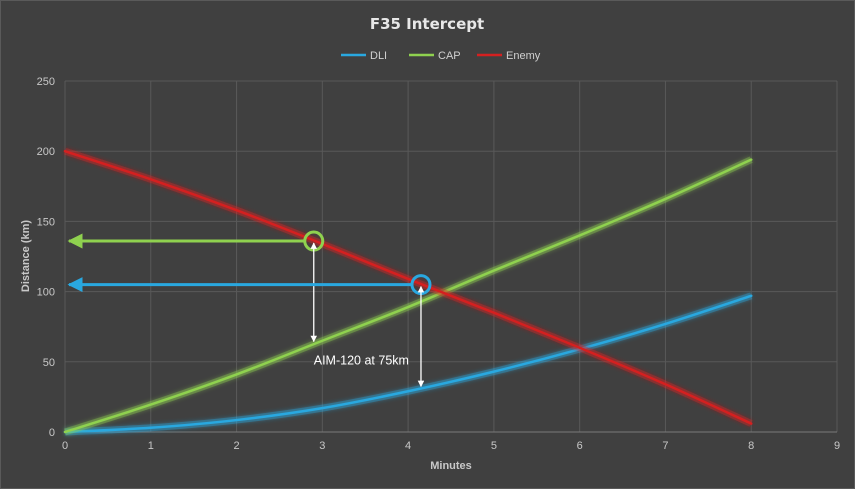 This screenshot has width=855, height=489. Describe the element at coordinates (26, 256) in the screenshot. I see `y-axis-label: Distance (km)` at that location.